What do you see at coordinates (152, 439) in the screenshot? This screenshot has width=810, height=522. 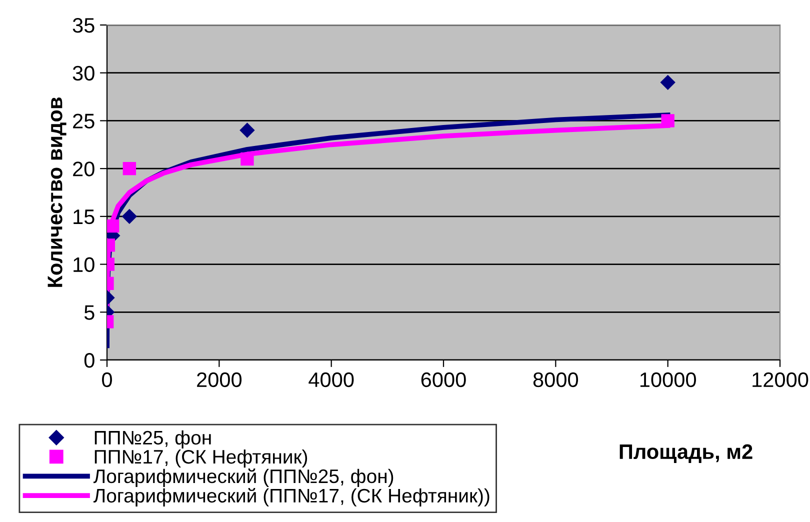 I see `legend-label: ПП№25, фон` at bounding box center [152, 439].